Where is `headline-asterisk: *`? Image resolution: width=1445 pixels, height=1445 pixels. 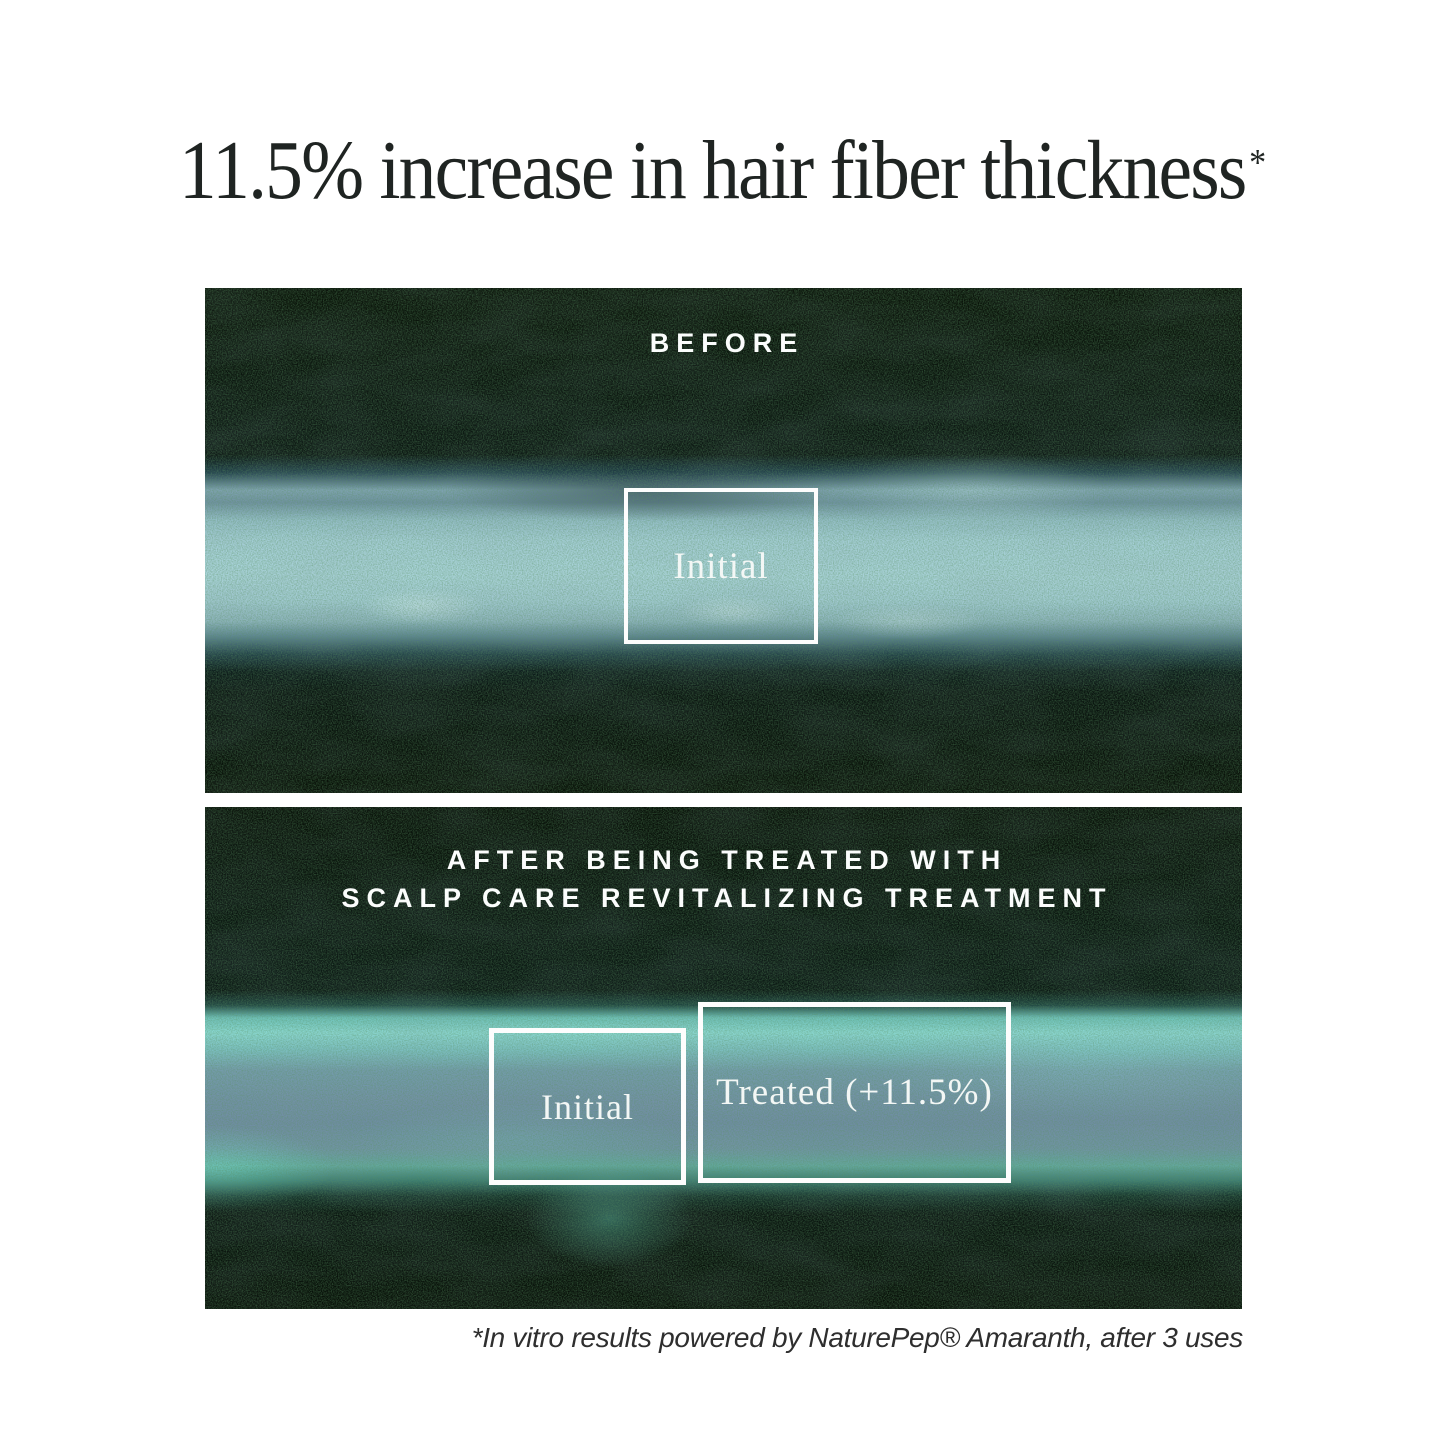 headline-asterisk: * is located at coordinates (1258, 162).